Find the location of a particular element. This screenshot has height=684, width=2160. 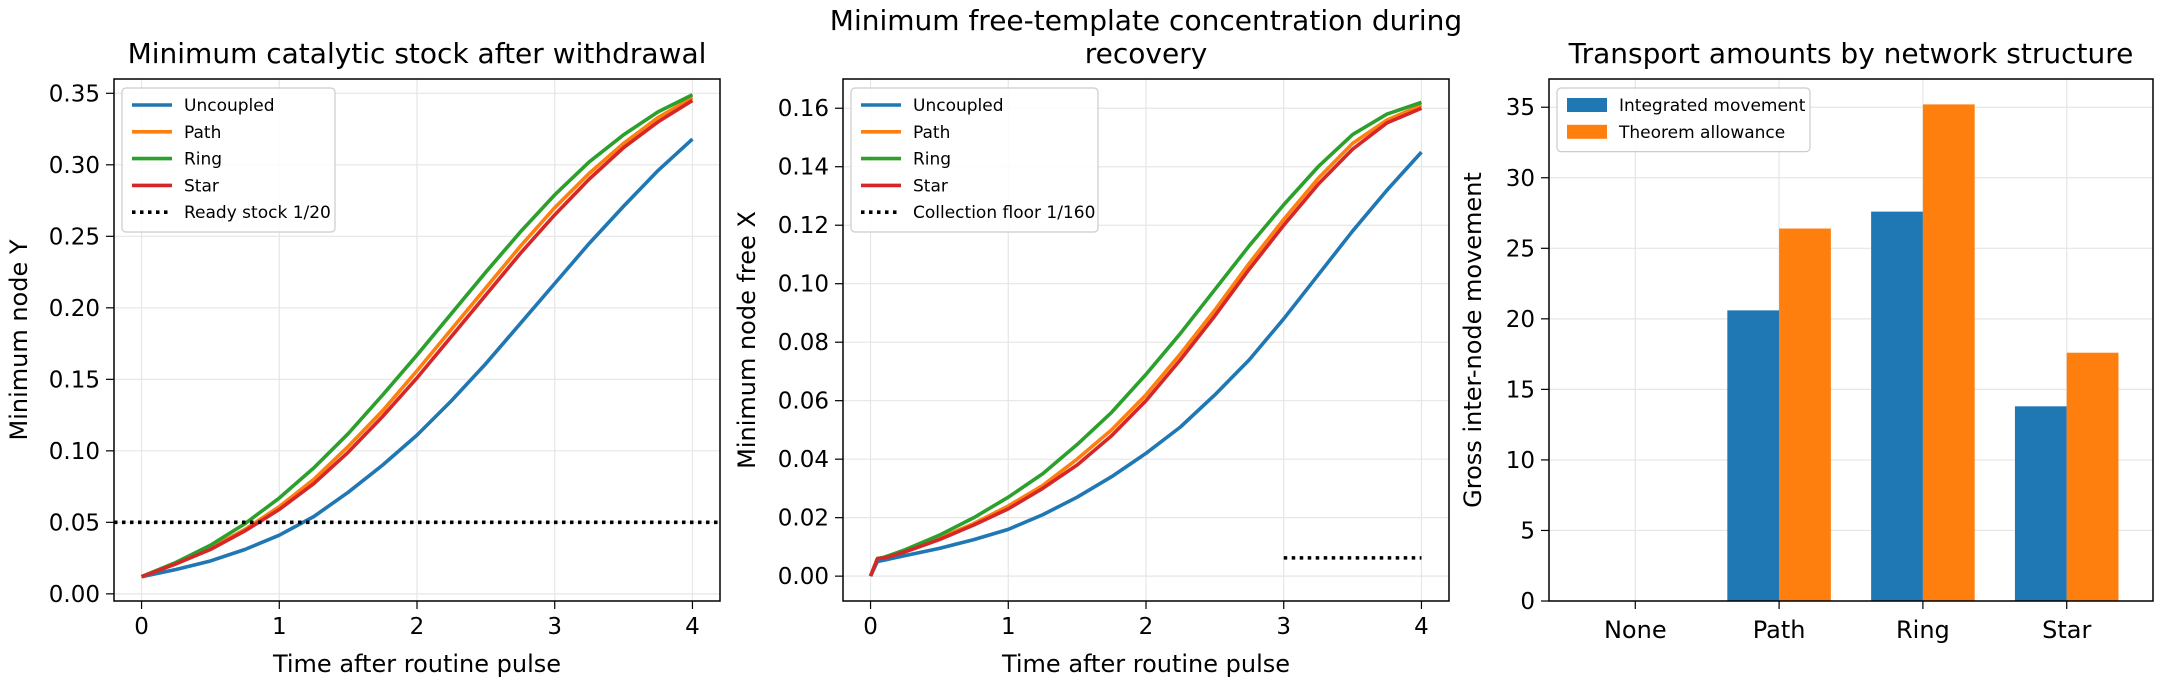

y-tick-label: 0.25 is located at coordinates (74, 237).